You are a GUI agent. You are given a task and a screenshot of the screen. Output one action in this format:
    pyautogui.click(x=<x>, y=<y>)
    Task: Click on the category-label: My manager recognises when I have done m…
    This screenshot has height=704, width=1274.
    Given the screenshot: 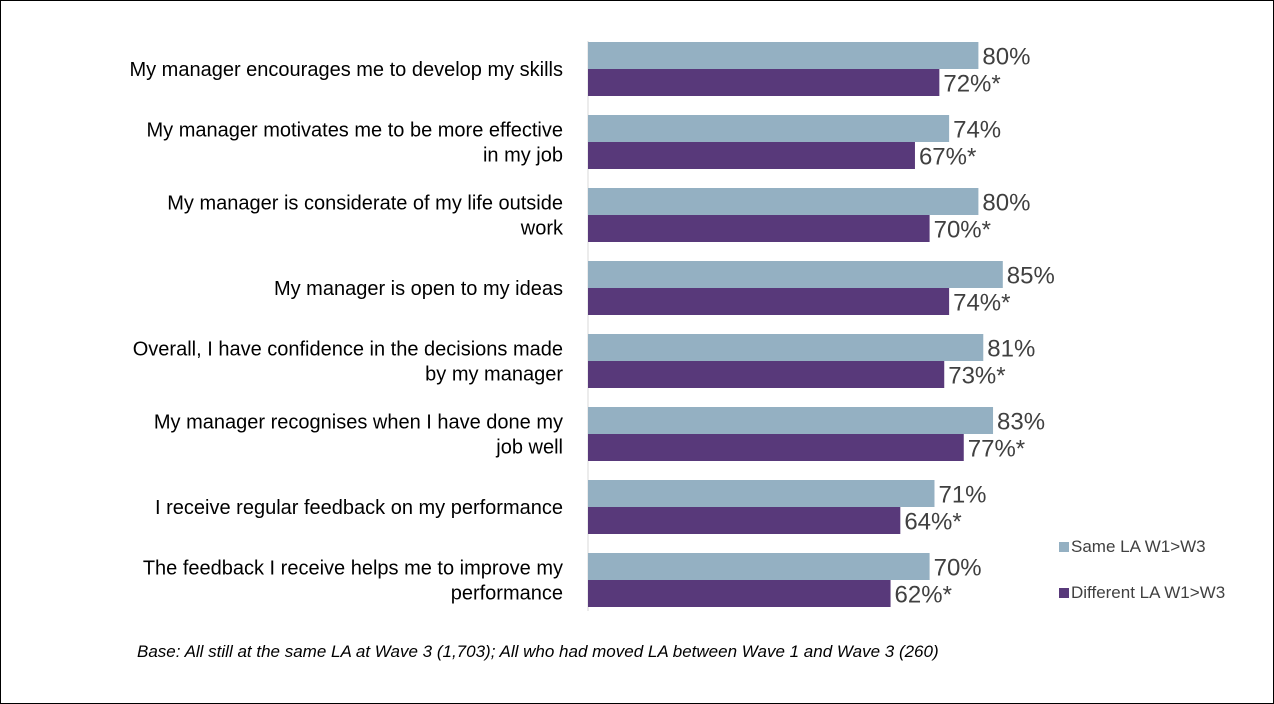 What is the action you would take?
    pyautogui.click(x=358, y=435)
    